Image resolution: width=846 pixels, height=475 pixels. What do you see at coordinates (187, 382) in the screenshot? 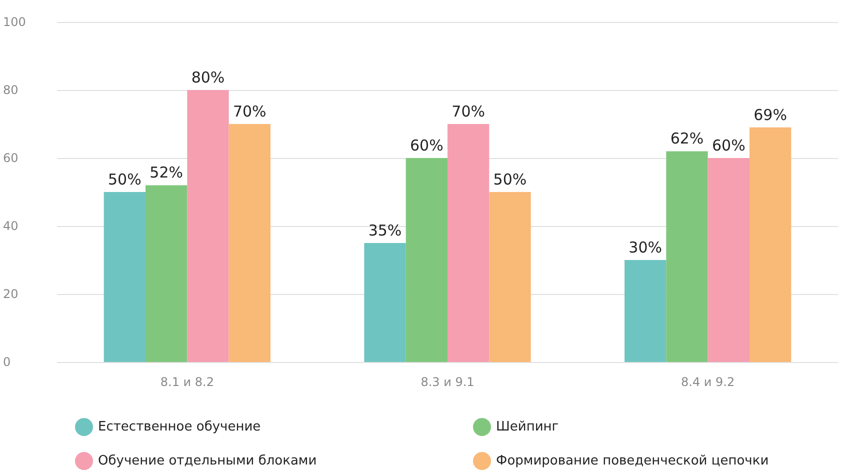
I see `x-tick-label: 8.1 и 8.2` at bounding box center [187, 382].